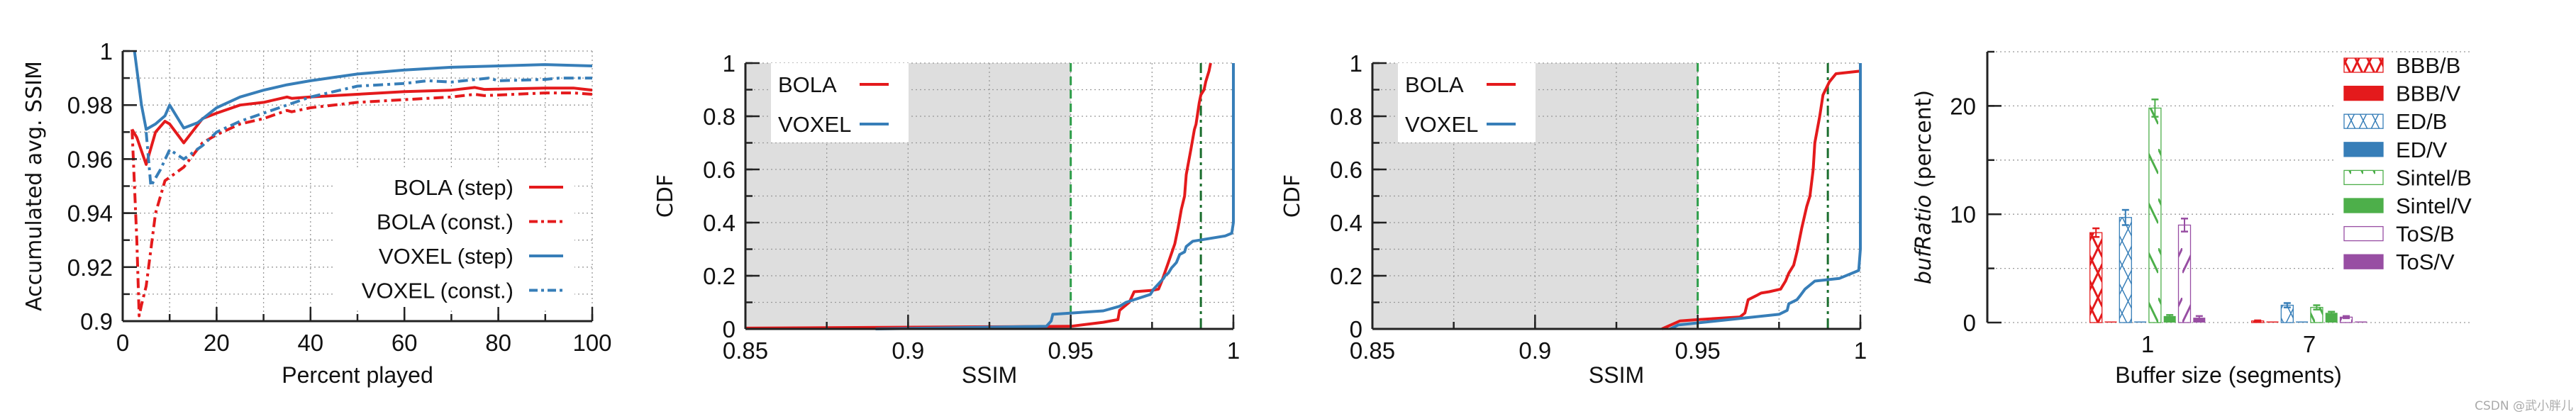 The image size is (2576, 414). I want to click on legend-label: BBB/V, so click(2428, 94).